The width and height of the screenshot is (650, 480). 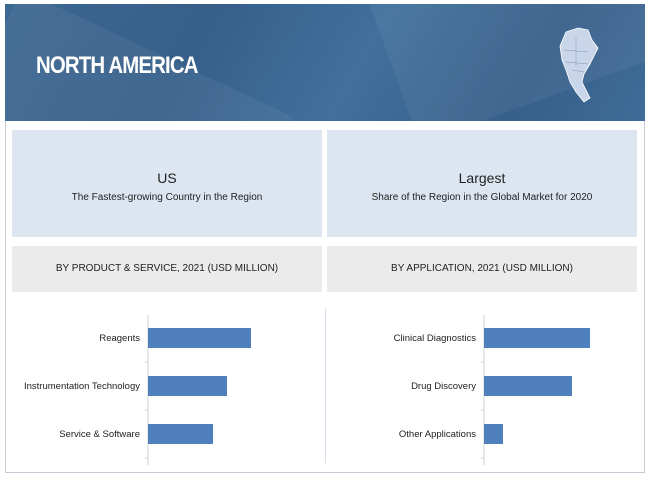 What do you see at coordinates (325, 385) in the screenshot?
I see `chart-divider` at bounding box center [325, 385].